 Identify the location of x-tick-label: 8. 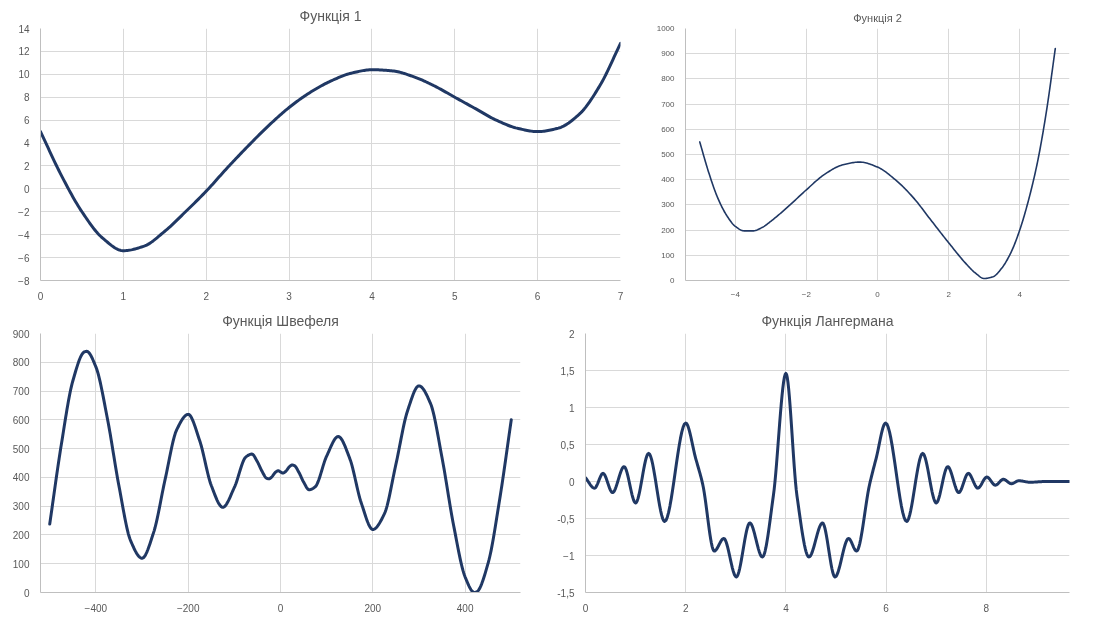
(986, 608).